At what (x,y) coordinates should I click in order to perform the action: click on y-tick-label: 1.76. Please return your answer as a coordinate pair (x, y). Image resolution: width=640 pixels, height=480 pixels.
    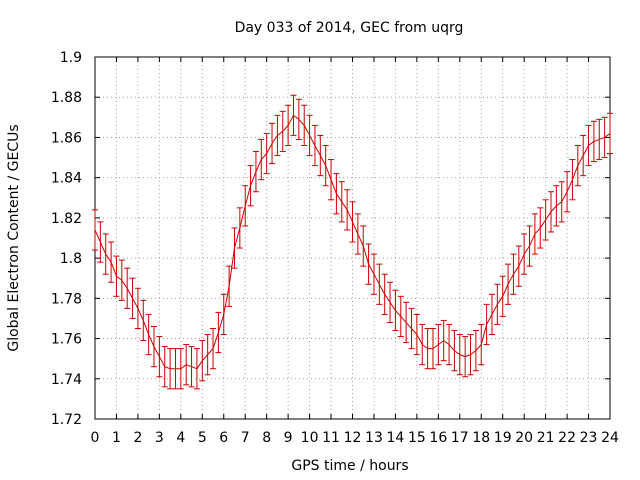
    Looking at the image, I should click on (66, 340).